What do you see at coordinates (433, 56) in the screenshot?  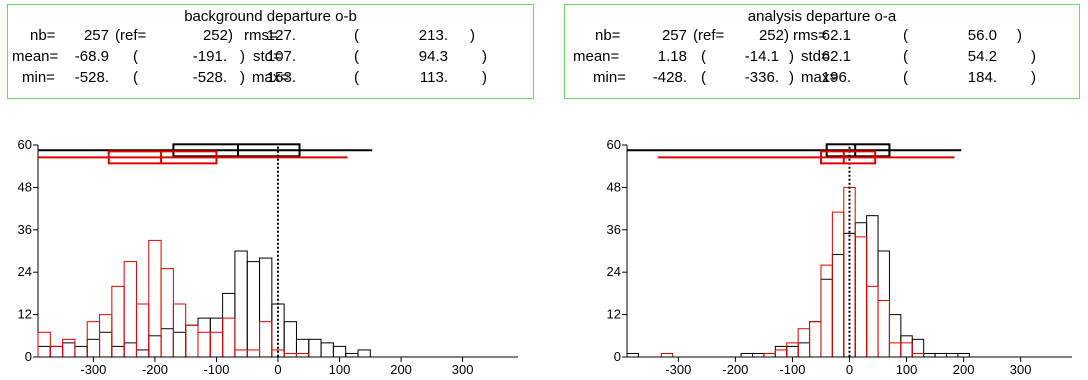 I see `stat-value: 94.3` at bounding box center [433, 56].